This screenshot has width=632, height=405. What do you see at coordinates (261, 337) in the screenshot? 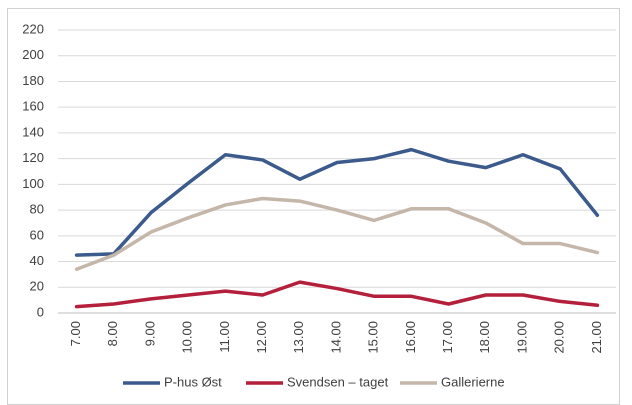
I see `x-tick-label: 12.00` at bounding box center [261, 337].